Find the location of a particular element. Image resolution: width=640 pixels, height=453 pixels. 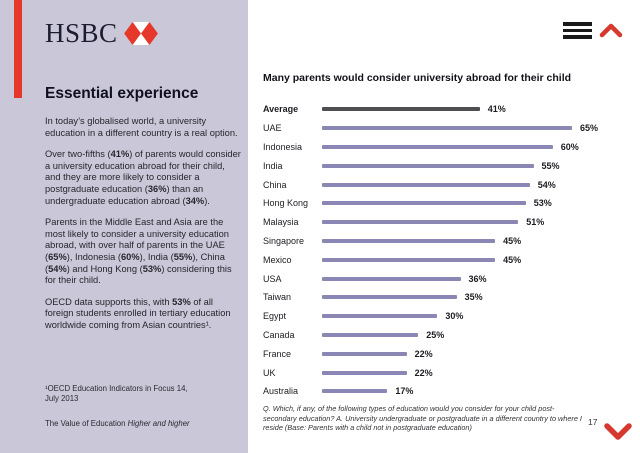

chart-row: Mexico 45% is located at coordinates (449, 259).